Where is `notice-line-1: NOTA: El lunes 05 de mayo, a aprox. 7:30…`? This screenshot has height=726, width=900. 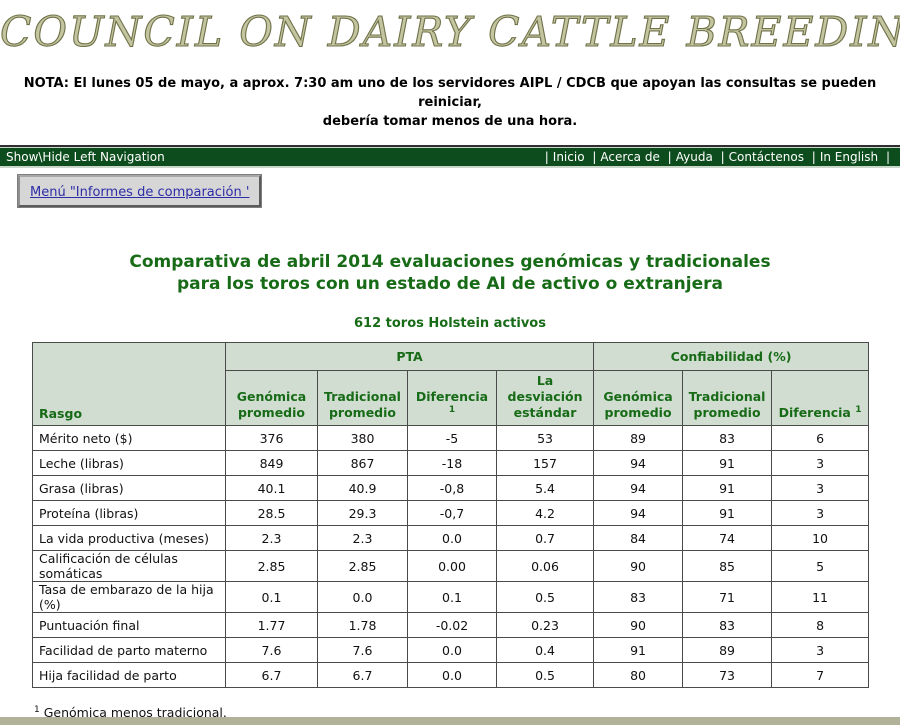
notice-line-1: NOTA: El lunes 05 de mayo, a aprox. 7:30… is located at coordinates (450, 93).